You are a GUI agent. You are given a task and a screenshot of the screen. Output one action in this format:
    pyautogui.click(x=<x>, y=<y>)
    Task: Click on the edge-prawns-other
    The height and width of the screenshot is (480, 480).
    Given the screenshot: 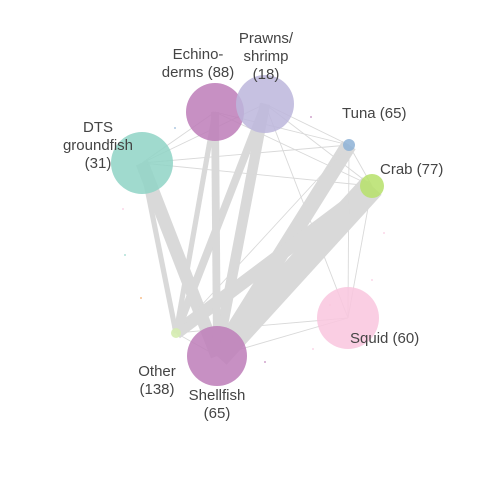 What is the action you would take?
    pyautogui.click(x=220, y=218)
    